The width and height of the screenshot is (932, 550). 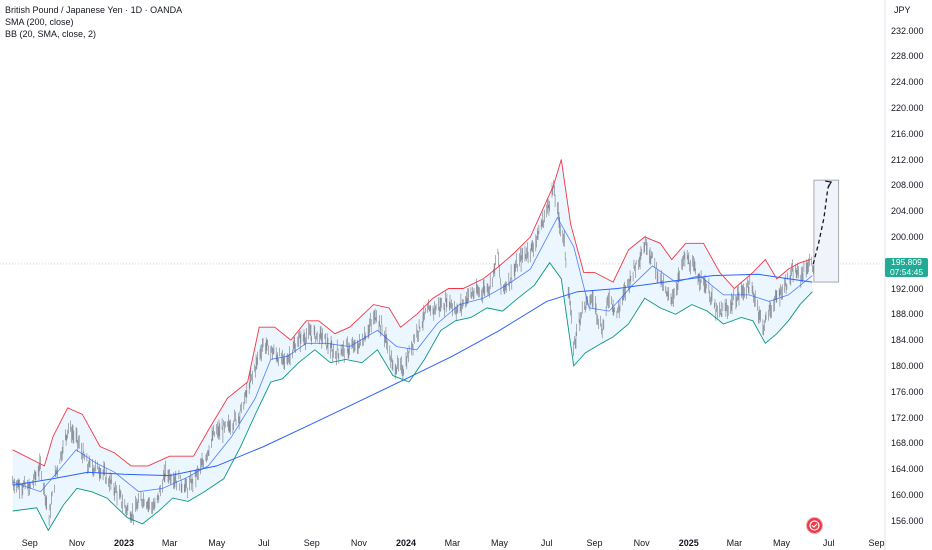 I want to click on bar-countdown: 07:54:45, so click(x=906, y=271).